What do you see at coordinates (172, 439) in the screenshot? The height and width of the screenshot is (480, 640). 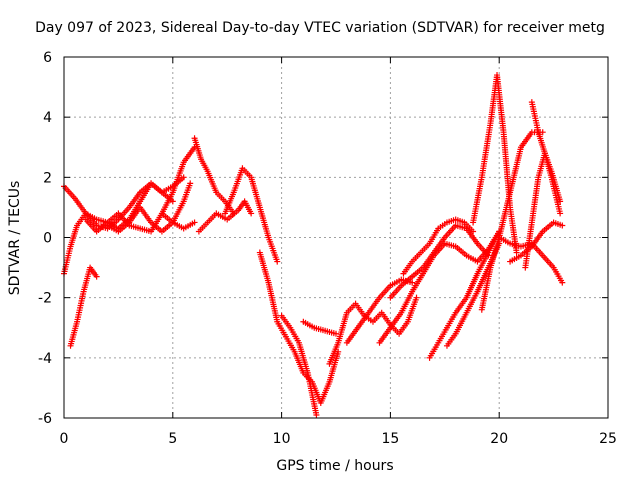 I see `x-tick-label: 5` at bounding box center [172, 439].